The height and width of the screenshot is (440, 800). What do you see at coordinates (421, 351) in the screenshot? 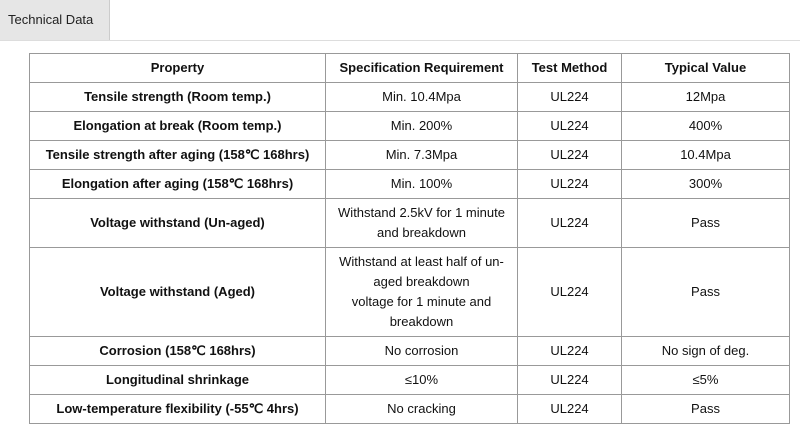
I see `table-cell: No corrosion` at bounding box center [421, 351].